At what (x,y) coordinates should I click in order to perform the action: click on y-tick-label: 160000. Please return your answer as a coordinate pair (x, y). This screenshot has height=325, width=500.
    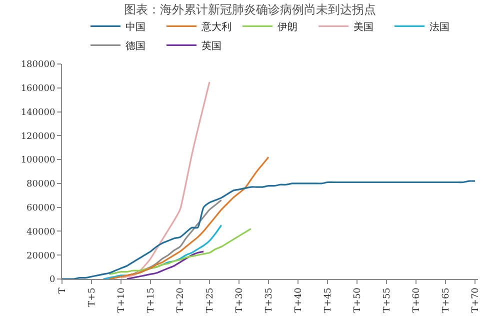
    Looking at the image, I should click on (38, 89).